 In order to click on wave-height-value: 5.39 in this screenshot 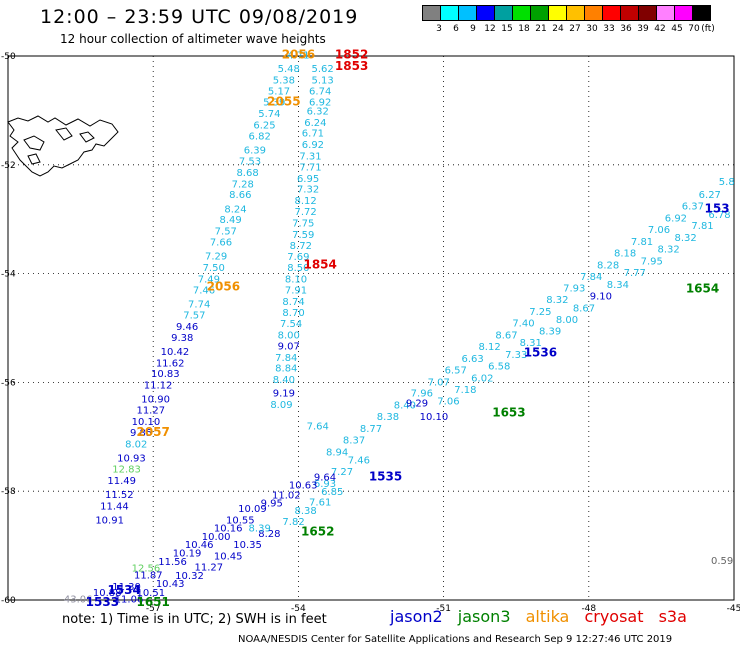, I will do `click(274, 103)`.